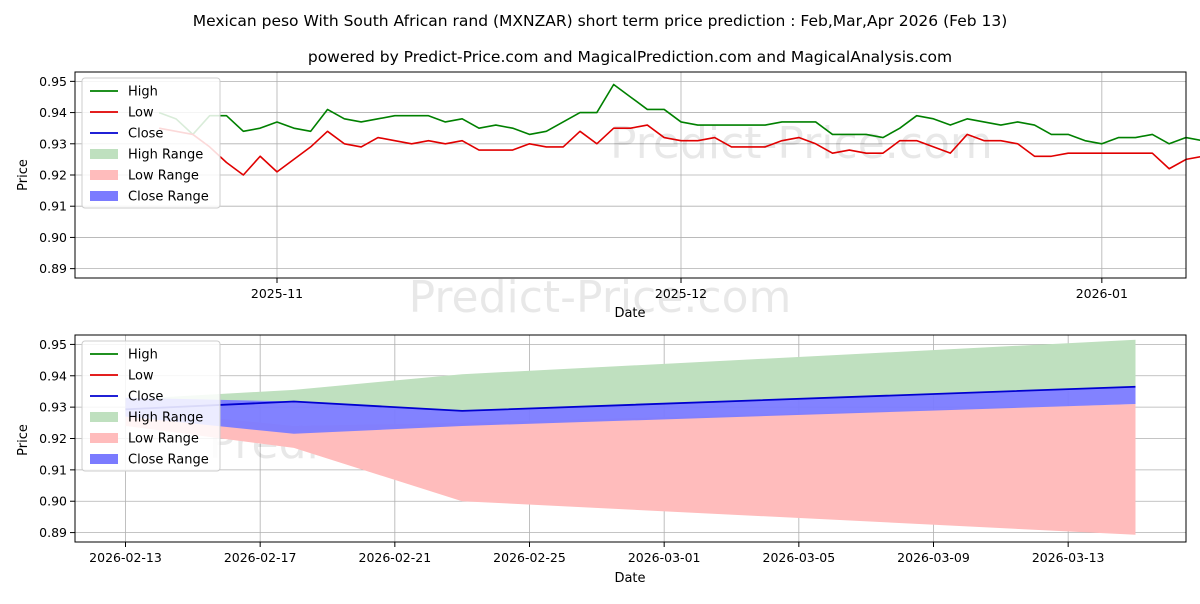 This screenshot has height=604, width=1200. I want to click on overview-y-tick-label: 0.89, so click(53, 268).